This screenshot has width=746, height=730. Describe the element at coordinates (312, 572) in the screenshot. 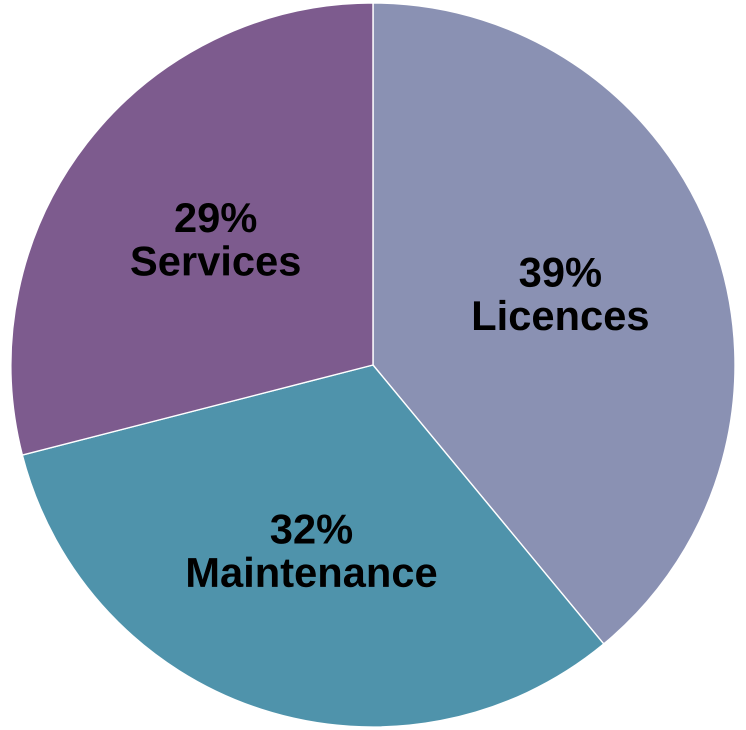

I see `slice-label: Maintenance` at that location.